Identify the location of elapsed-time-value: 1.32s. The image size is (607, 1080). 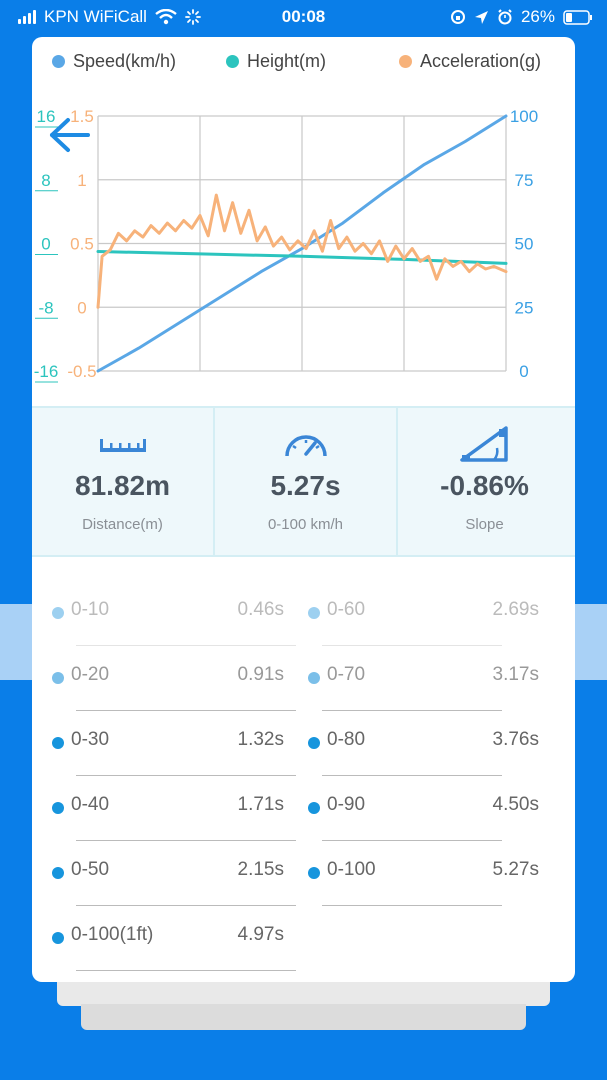
(260, 739).